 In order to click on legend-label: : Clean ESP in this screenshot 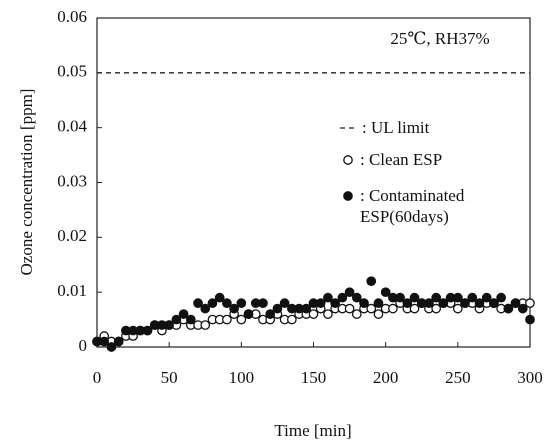, I will do `click(401, 159)`.